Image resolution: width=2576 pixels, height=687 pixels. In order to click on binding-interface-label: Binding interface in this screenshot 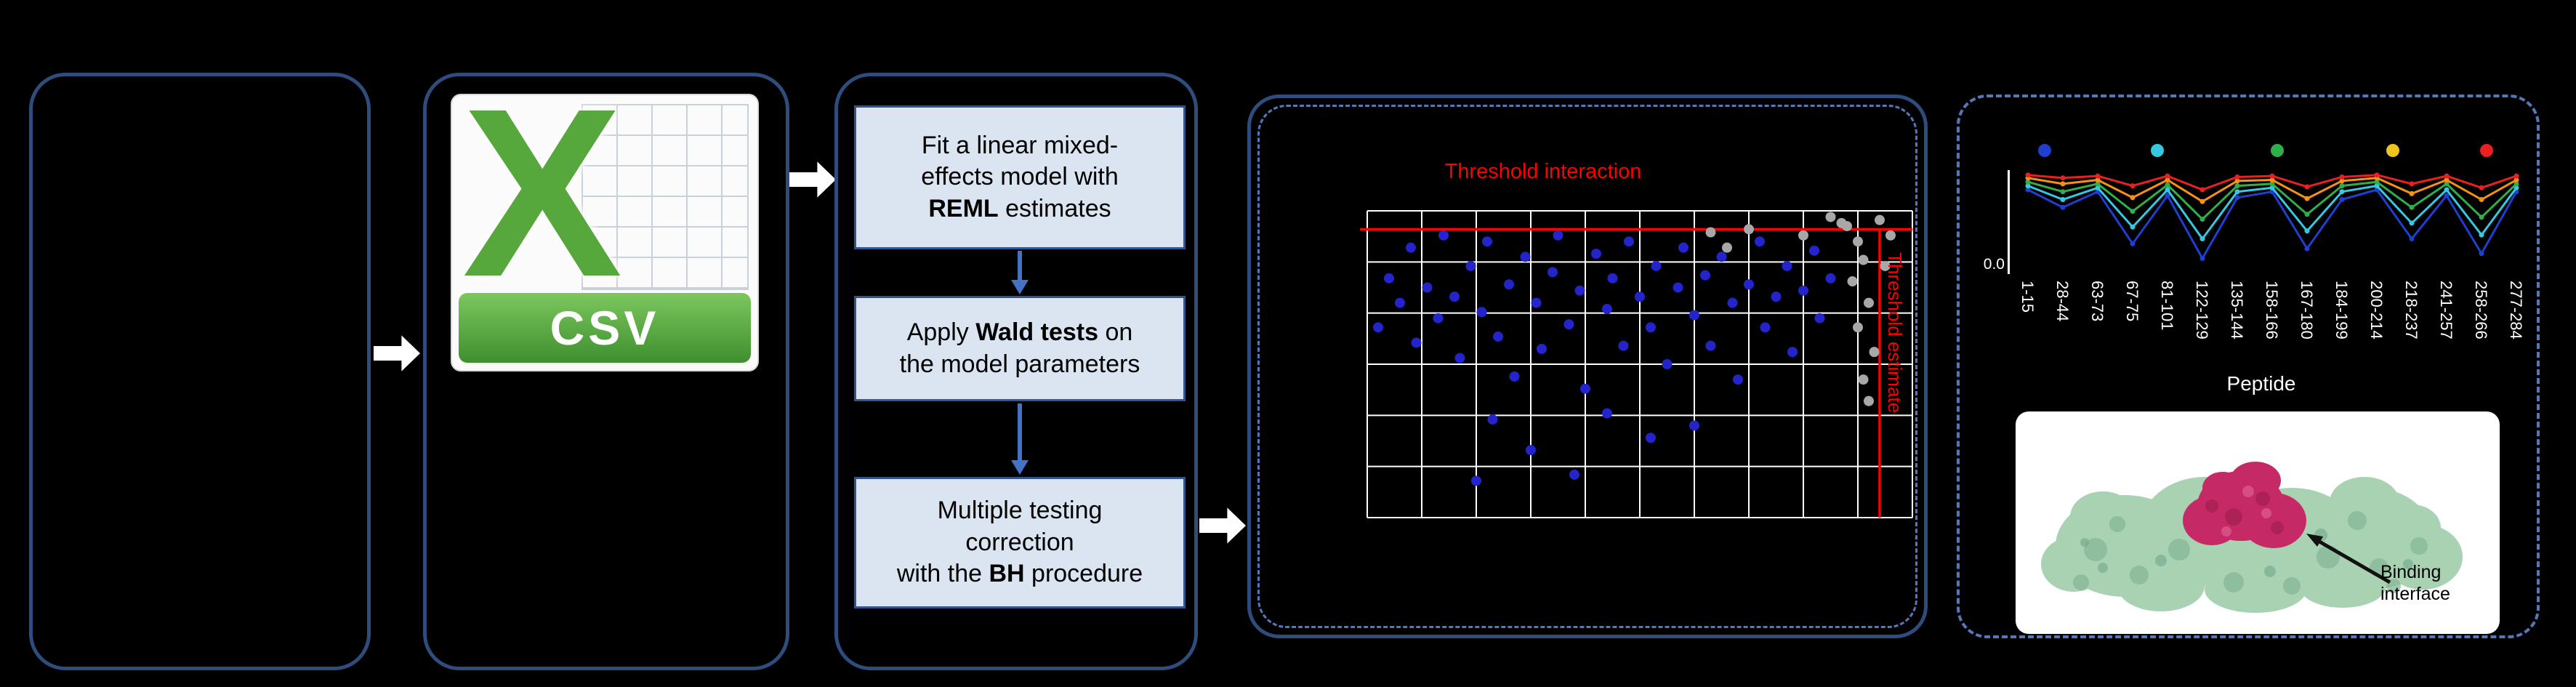, I will do `click(2415, 583)`.